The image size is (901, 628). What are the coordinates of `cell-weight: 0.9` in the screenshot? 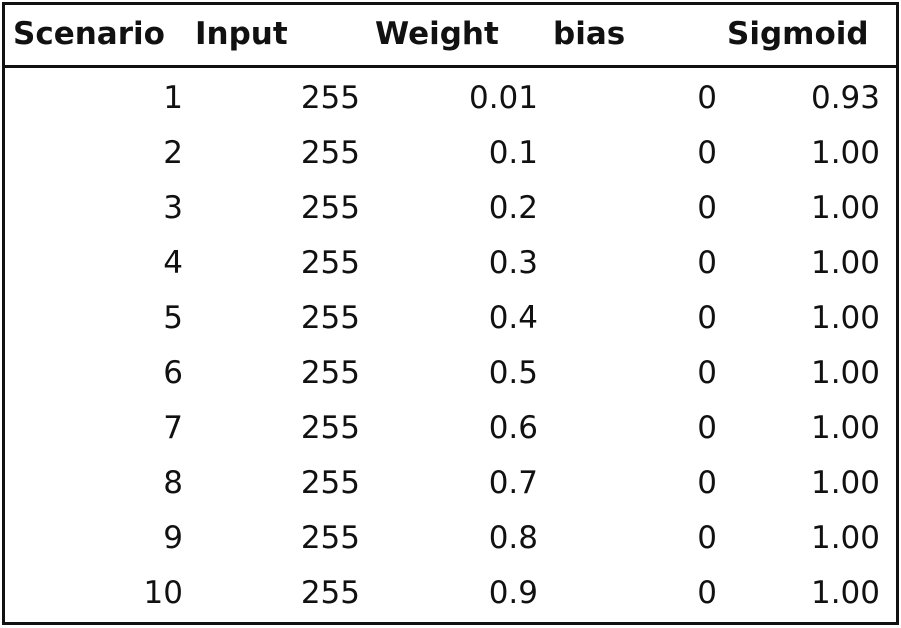 It's located at (513, 593).